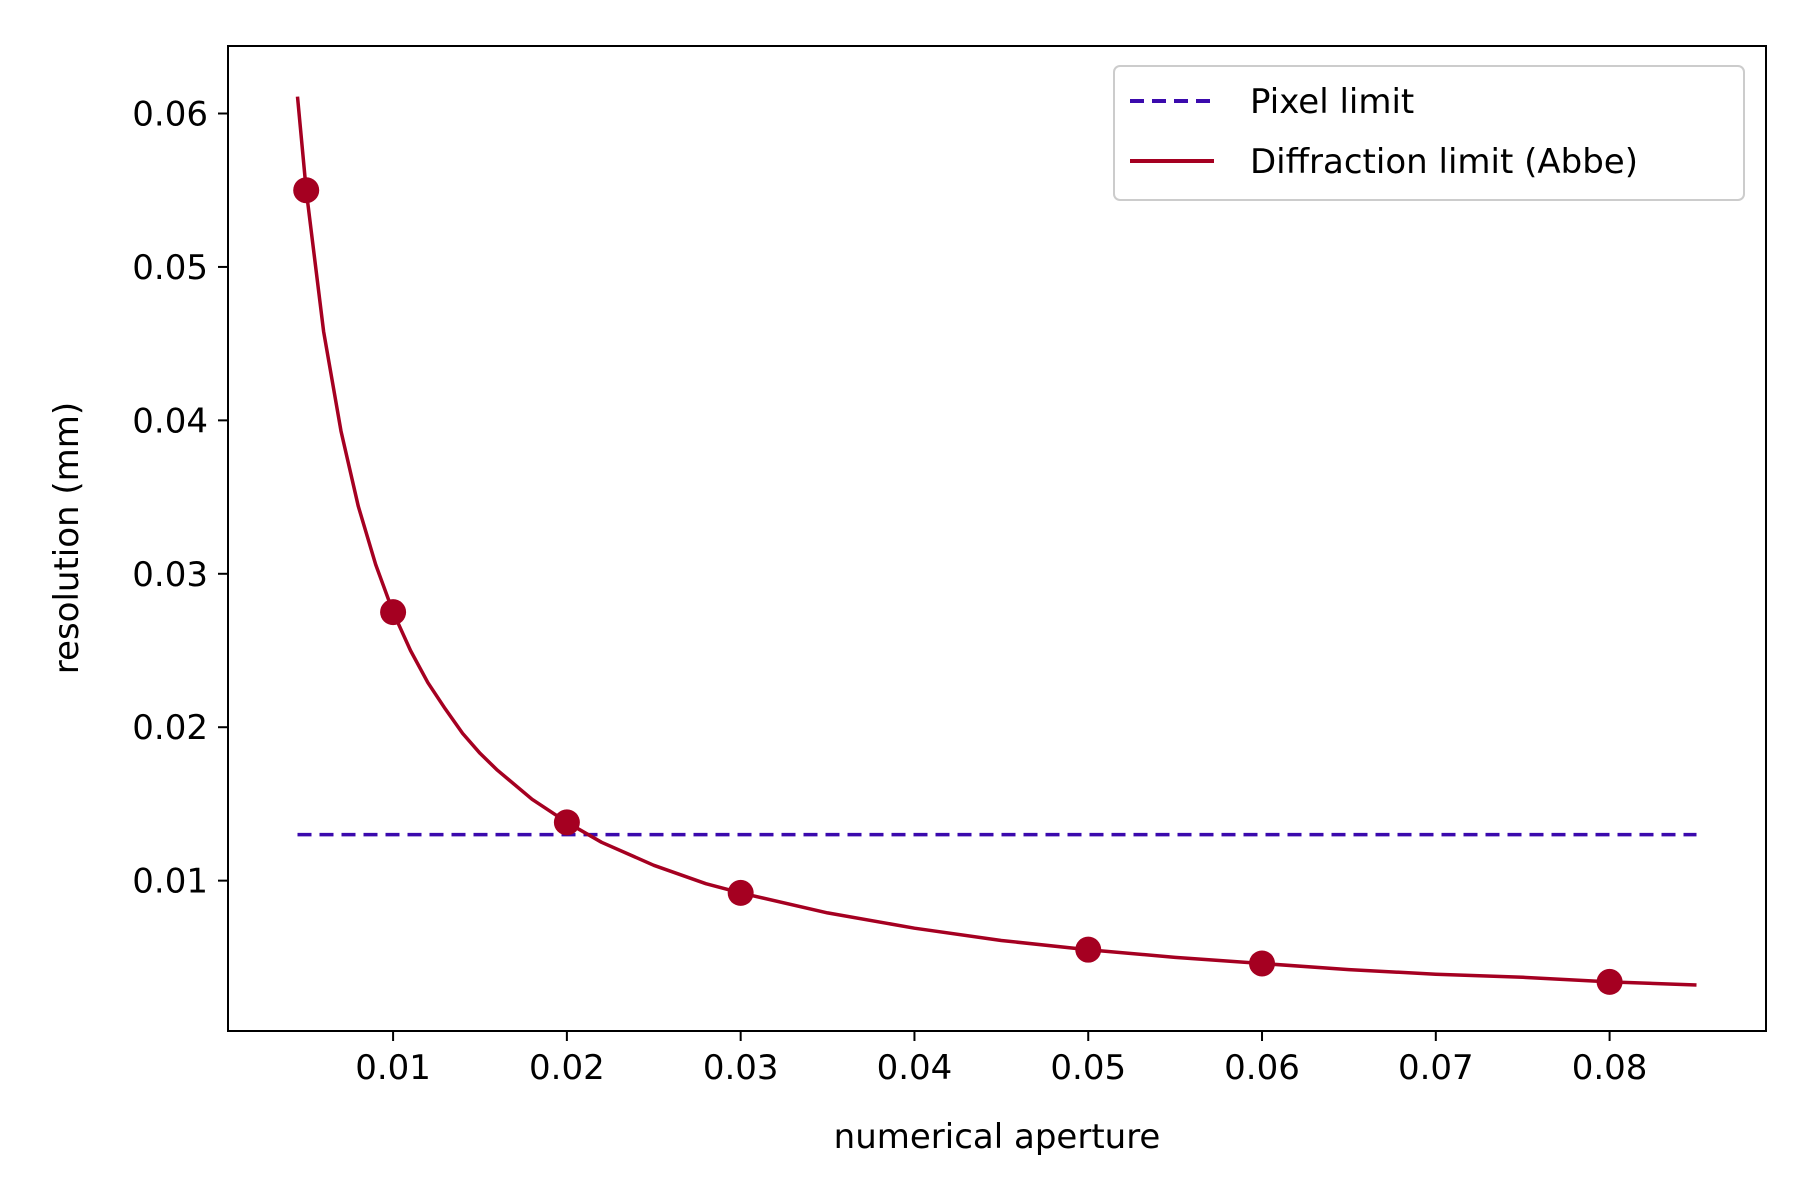  I want to click on y-axis: 0.01 0.02 0.03 0.04 0.05 0.06, so click(180, 498).